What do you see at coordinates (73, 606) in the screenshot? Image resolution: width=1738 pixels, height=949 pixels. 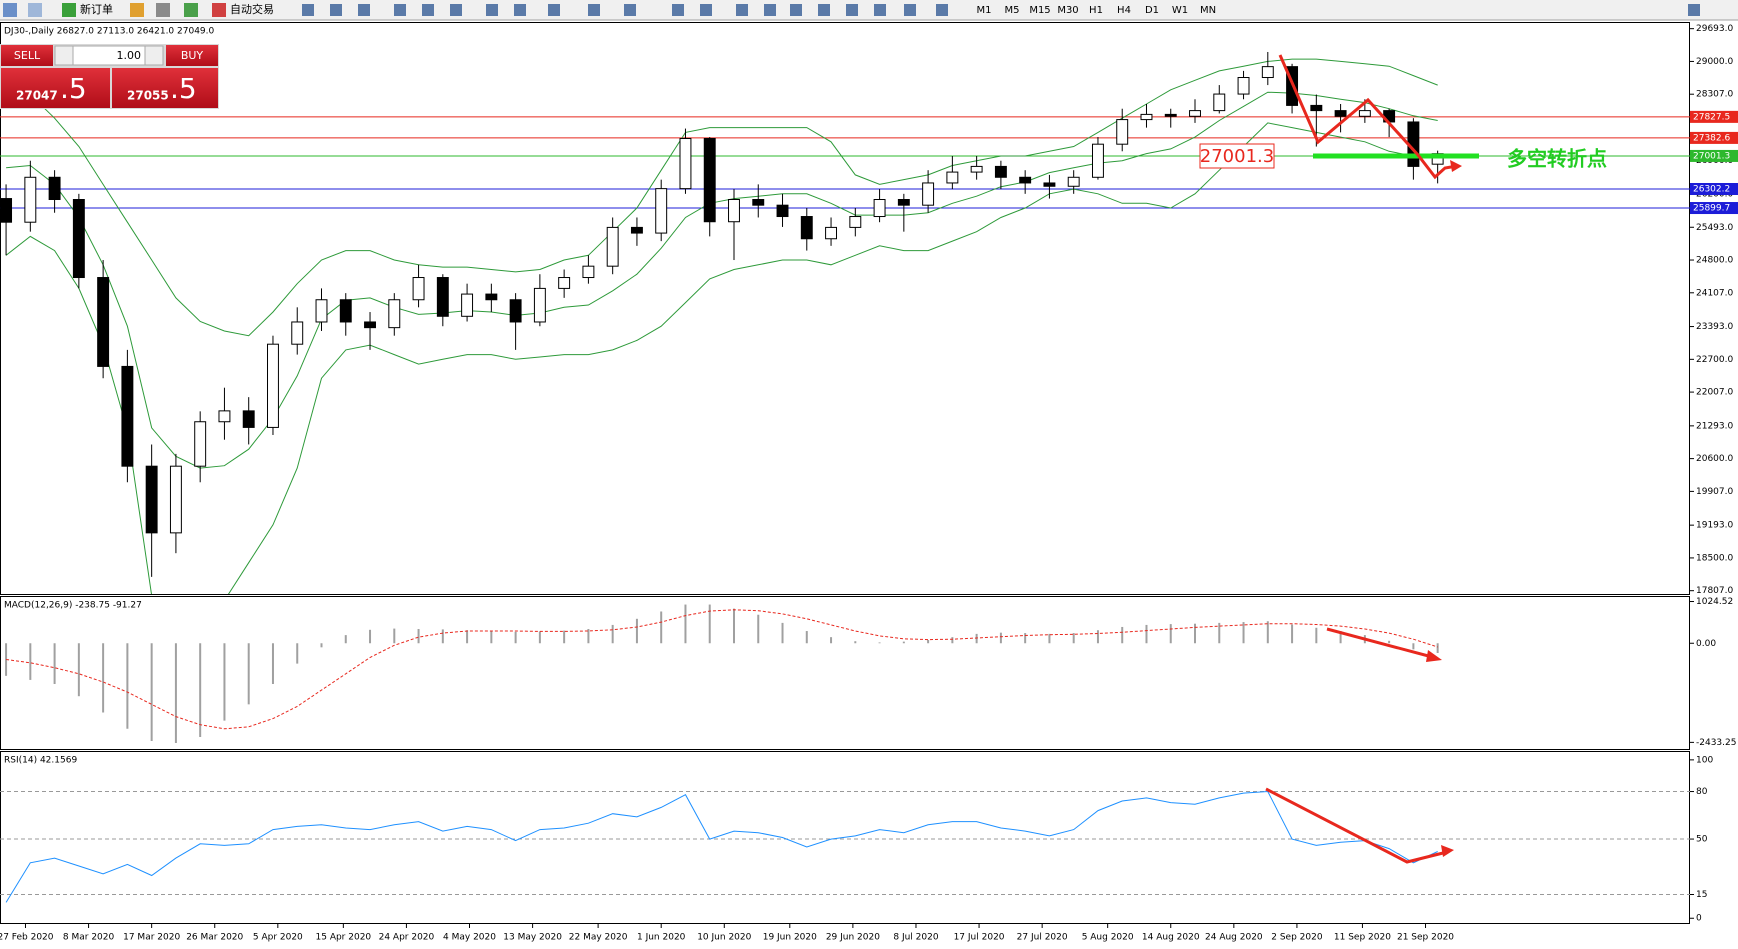 I see `pane-title: MACD(12,26,9) -238.75 -91.27` at bounding box center [73, 606].